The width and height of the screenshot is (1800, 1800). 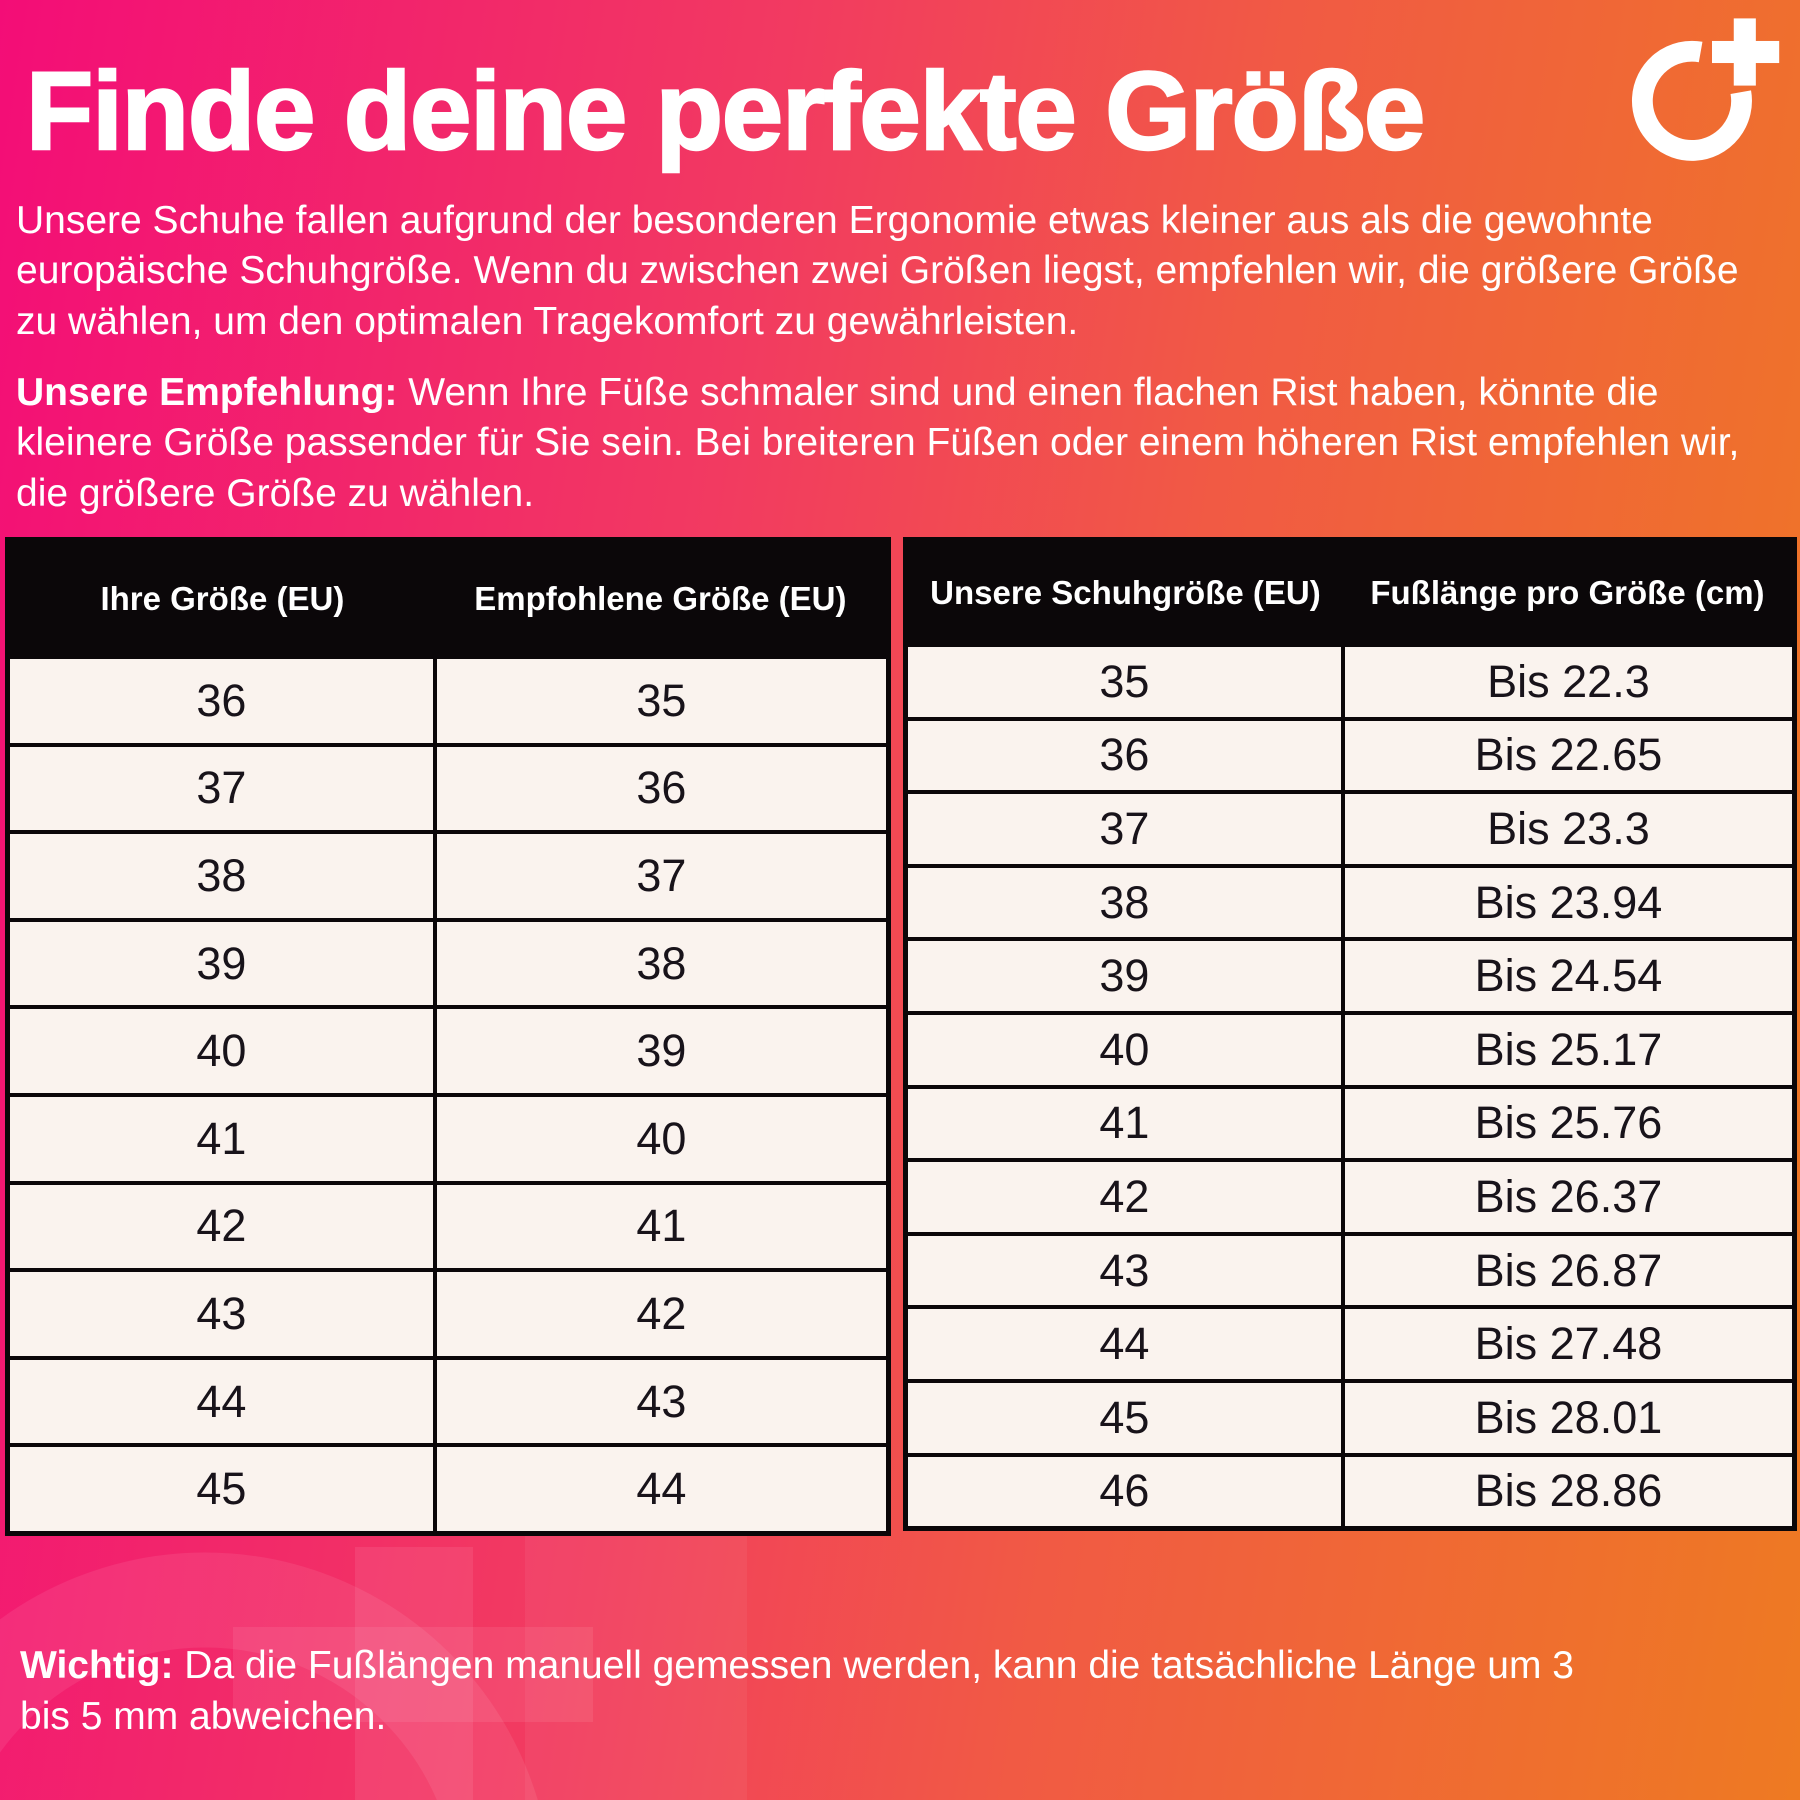 What do you see at coordinates (1124, 902) in the screenshot?
I see `our-size-cell: 38` at bounding box center [1124, 902].